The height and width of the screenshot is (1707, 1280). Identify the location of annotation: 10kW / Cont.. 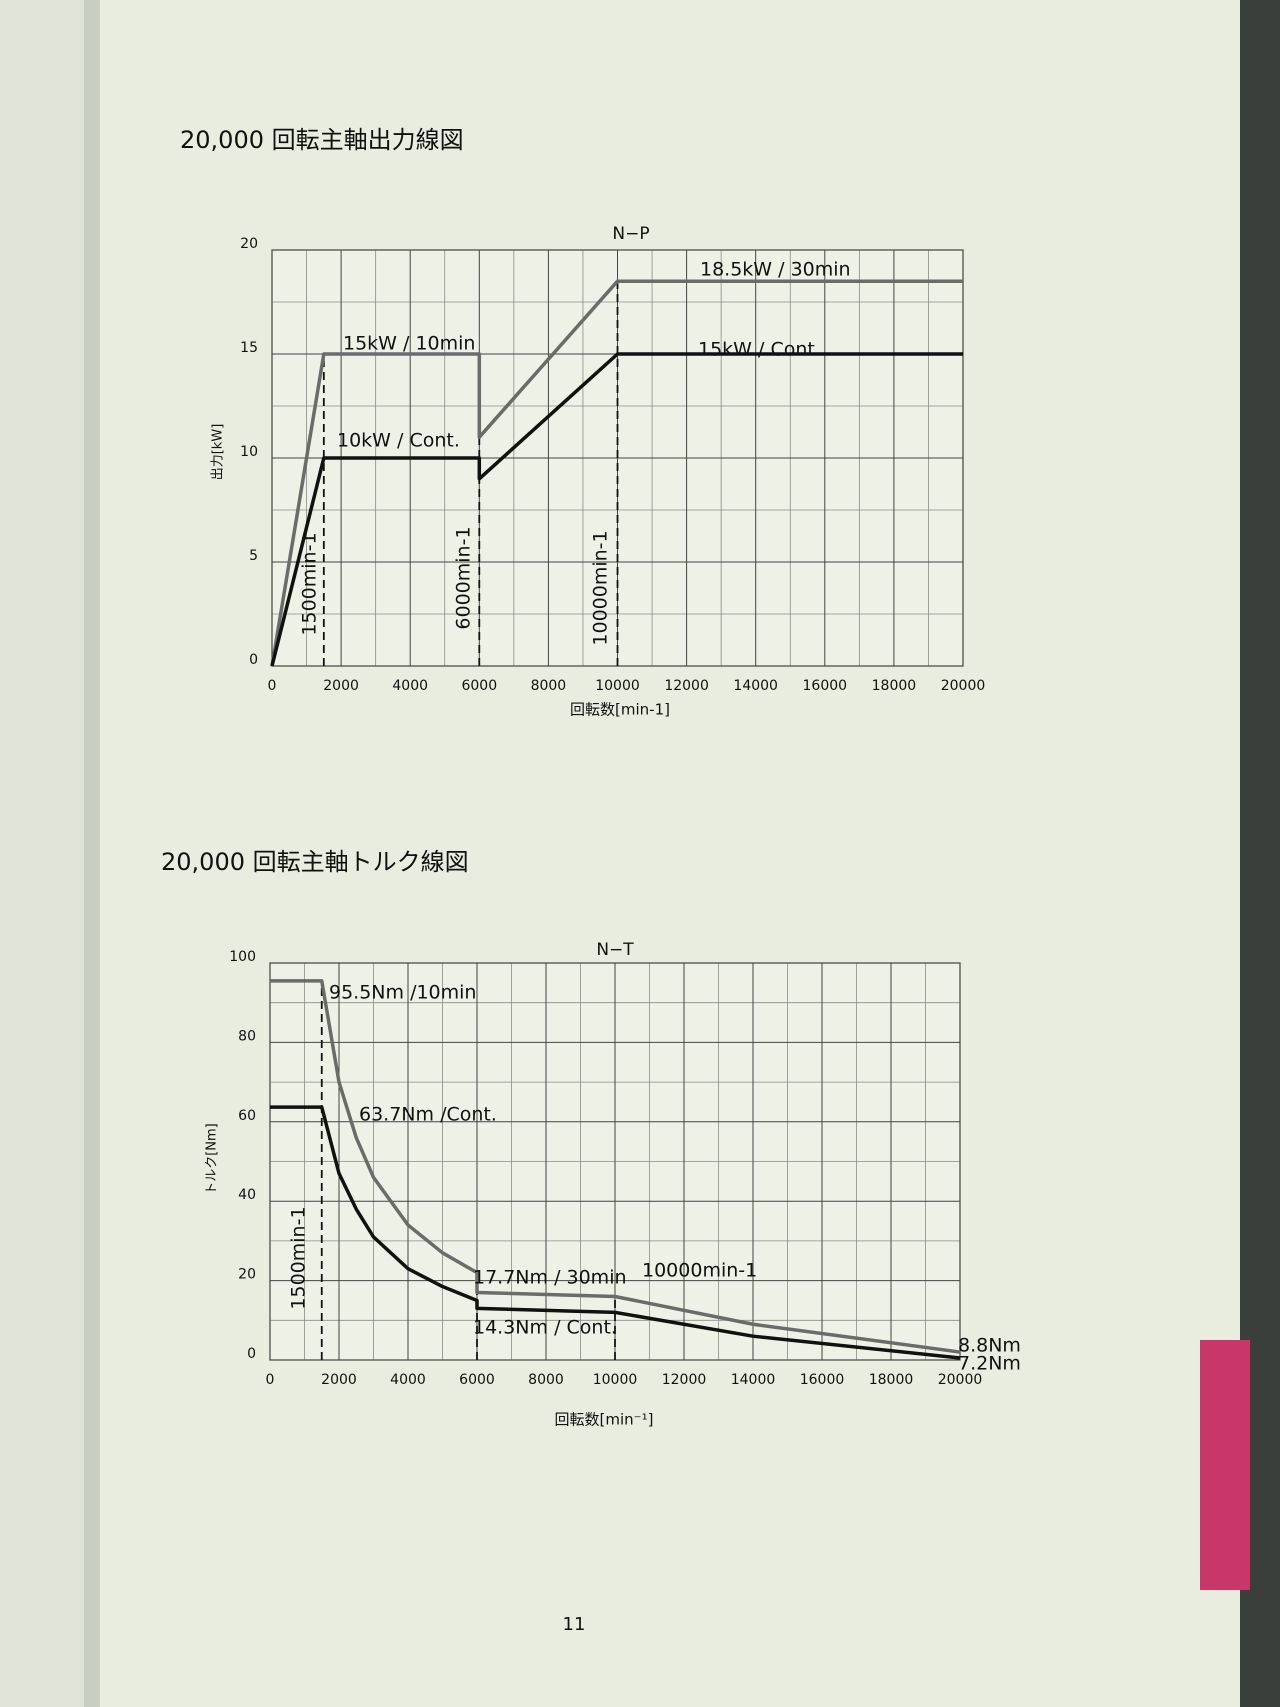
(398, 441).